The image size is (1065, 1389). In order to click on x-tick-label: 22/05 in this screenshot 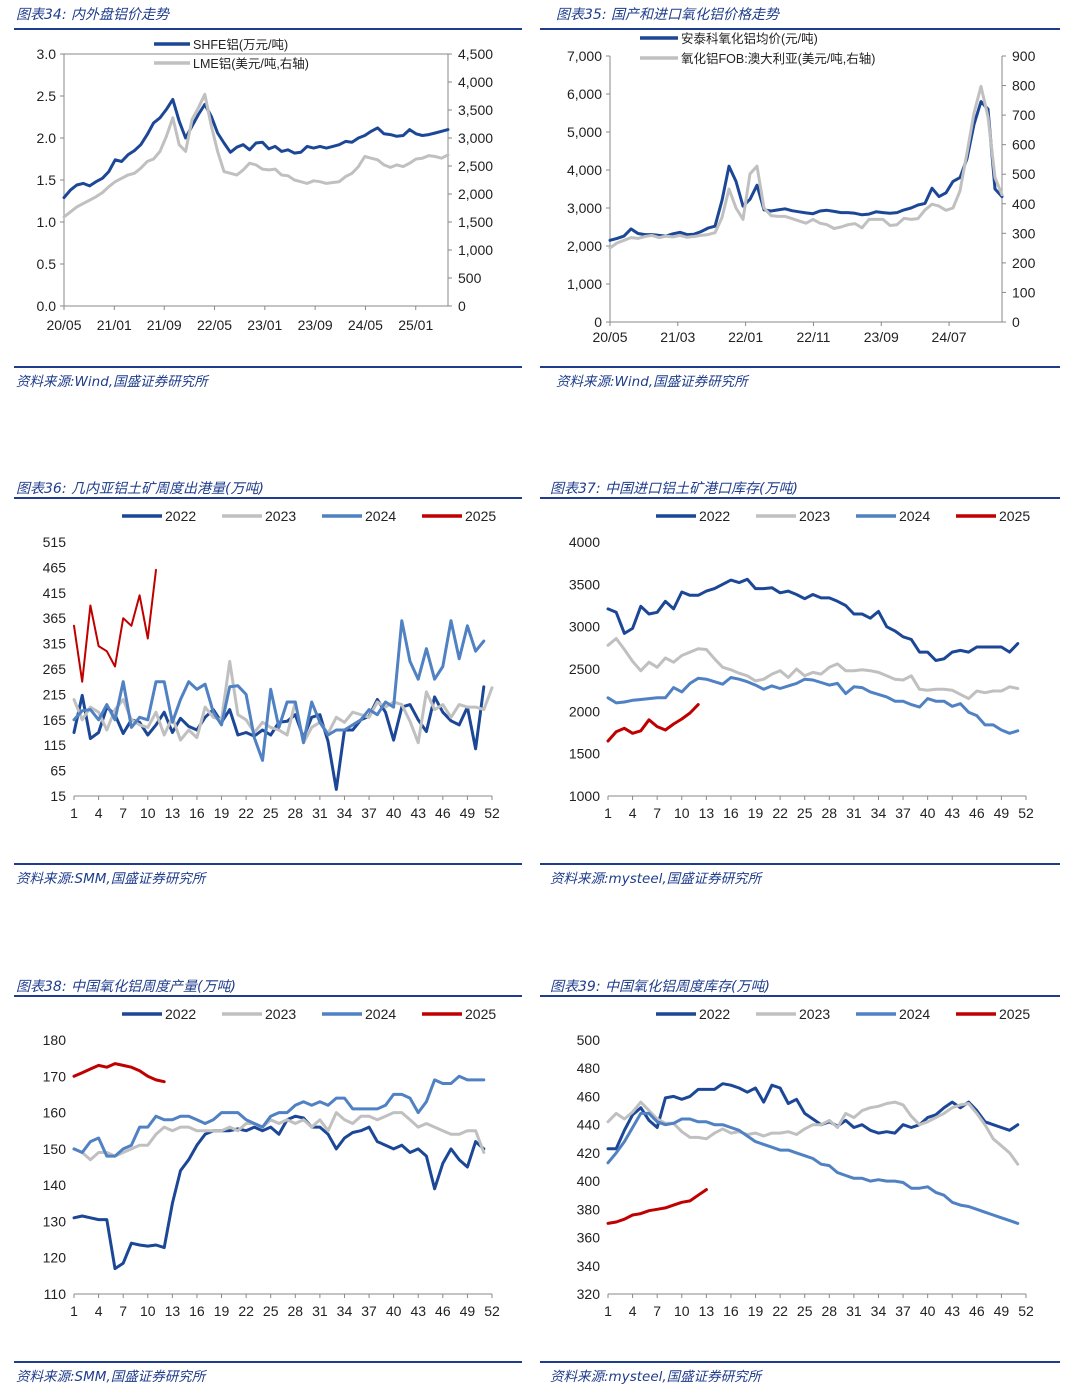, I will do `click(214, 325)`.